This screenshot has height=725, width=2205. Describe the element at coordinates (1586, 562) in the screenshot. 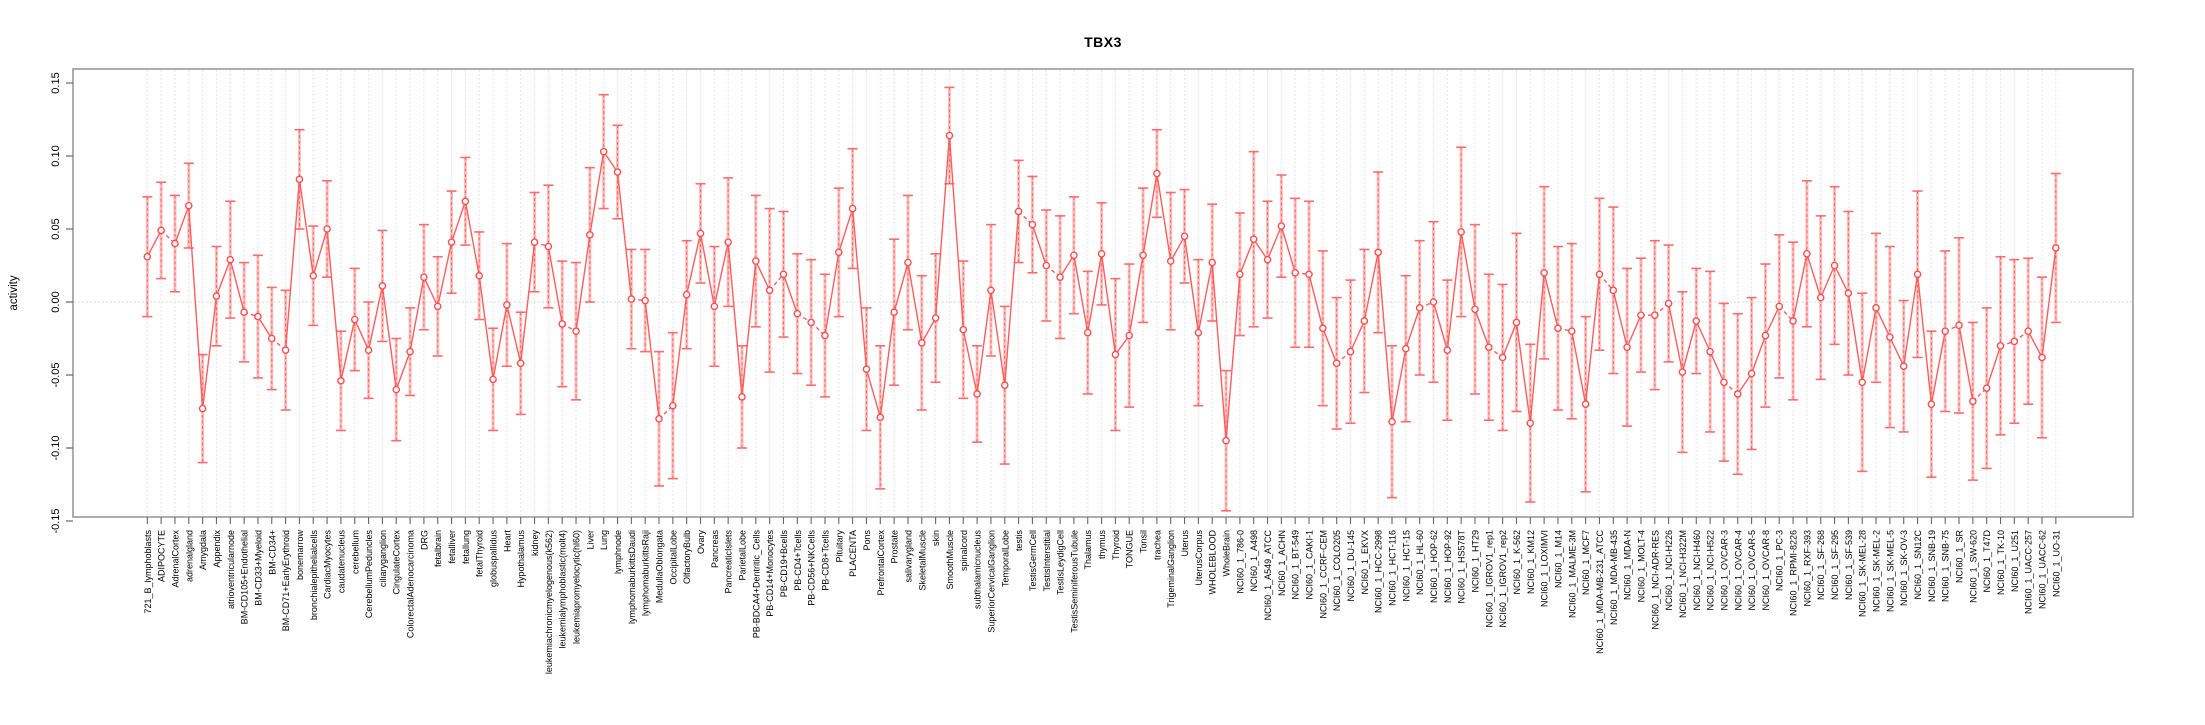

I see `x-category-label: NCI60_1_MCF7` at that location.